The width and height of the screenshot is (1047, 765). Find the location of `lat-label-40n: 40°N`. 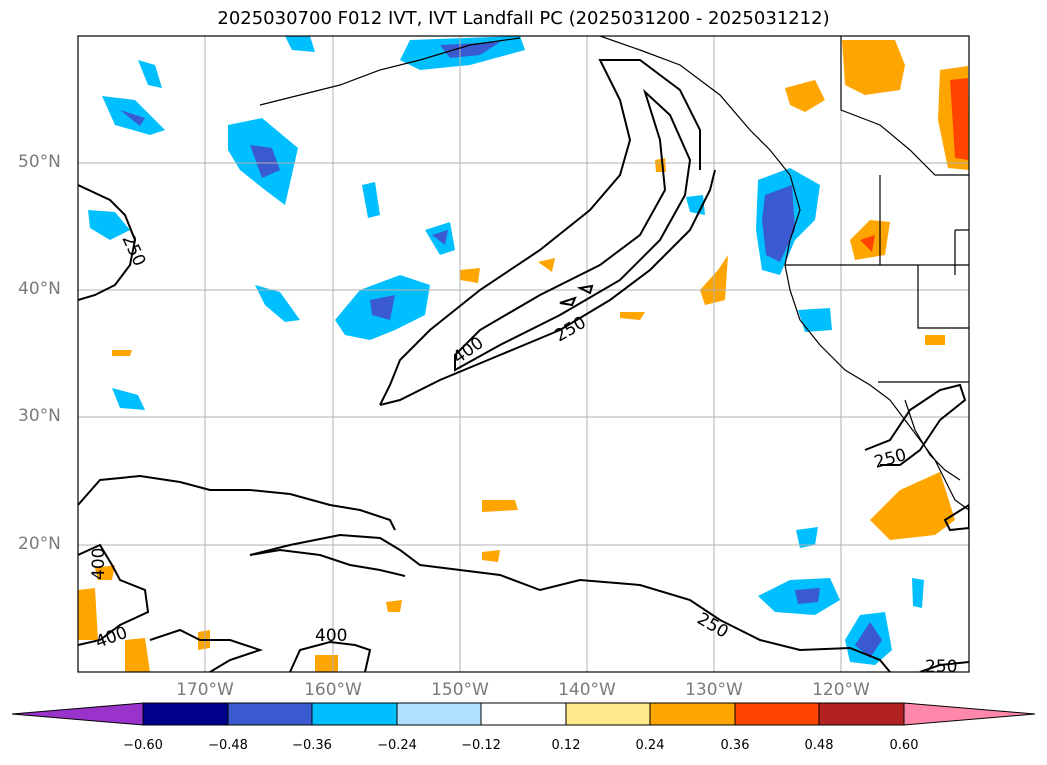

lat-label-40n: 40°N is located at coordinates (39, 289).